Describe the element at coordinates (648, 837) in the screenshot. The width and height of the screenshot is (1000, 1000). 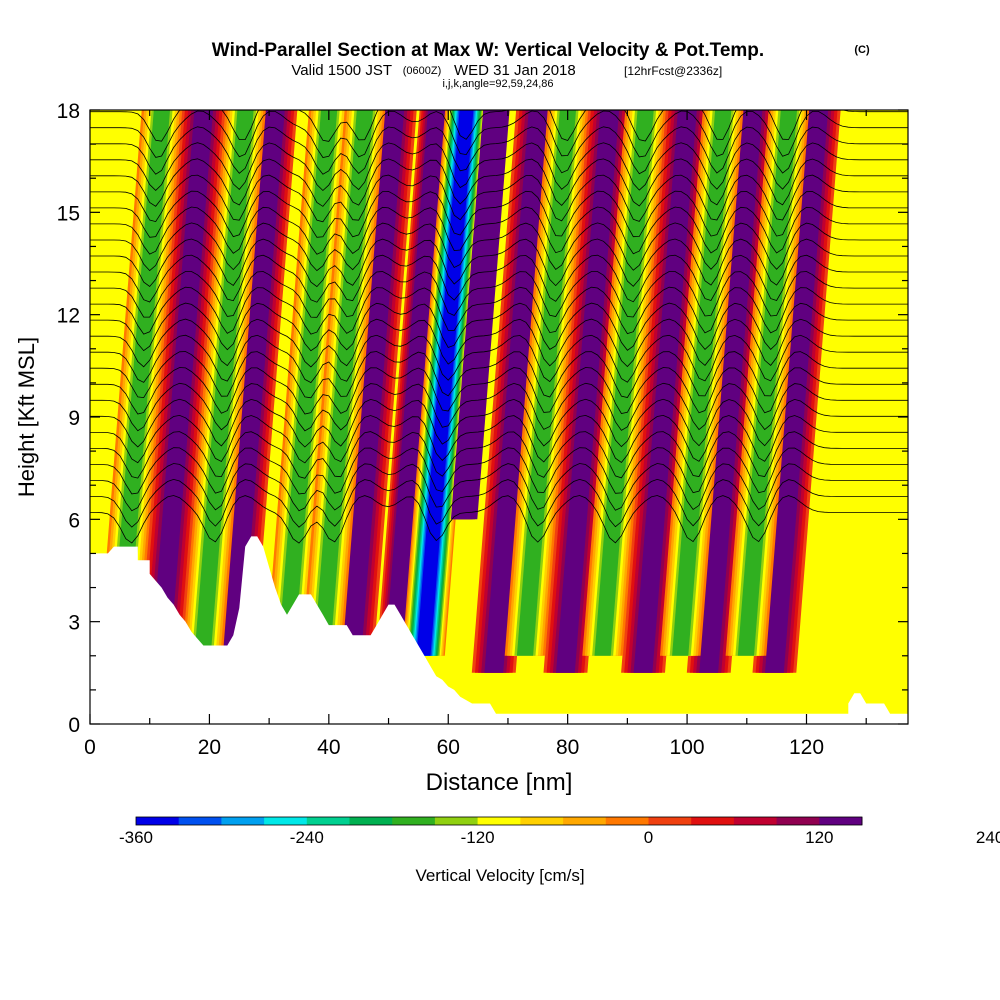
I see `colorbar-tick-label: 0` at that location.